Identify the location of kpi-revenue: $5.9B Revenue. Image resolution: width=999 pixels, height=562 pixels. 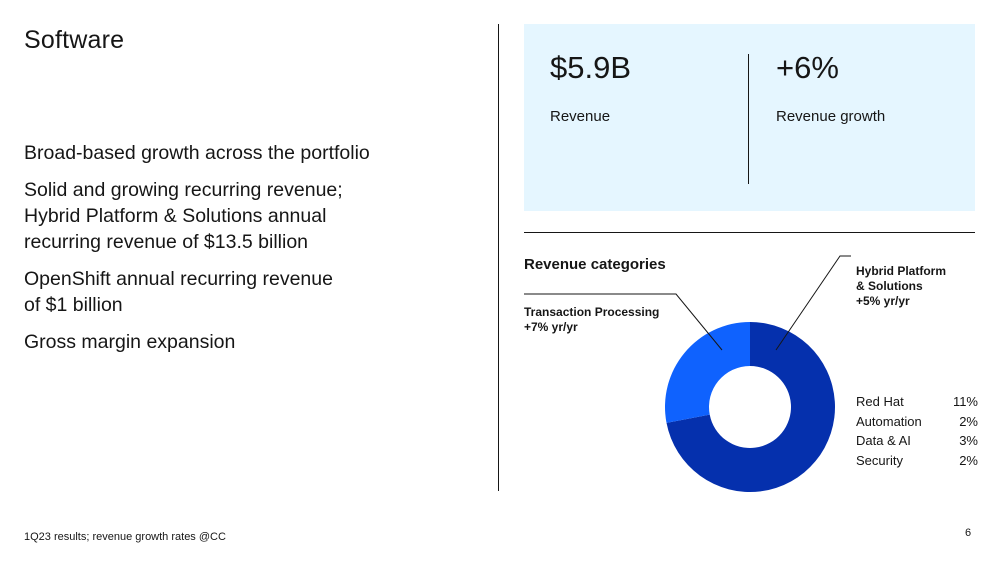
(590, 87).